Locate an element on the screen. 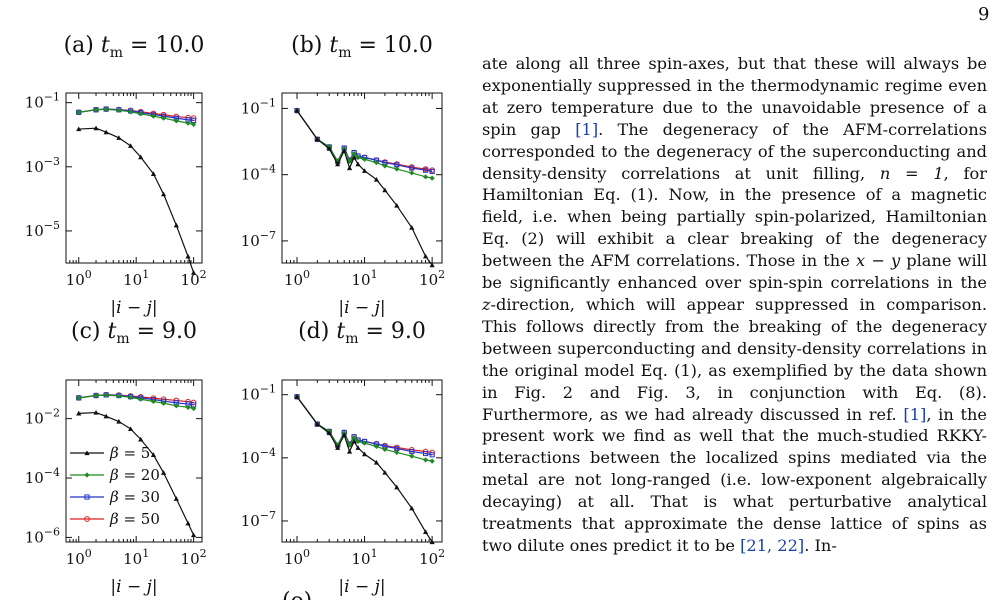 This screenshot has width=1003, height=600. page-number: 9 is located at coordinates (984, 14).